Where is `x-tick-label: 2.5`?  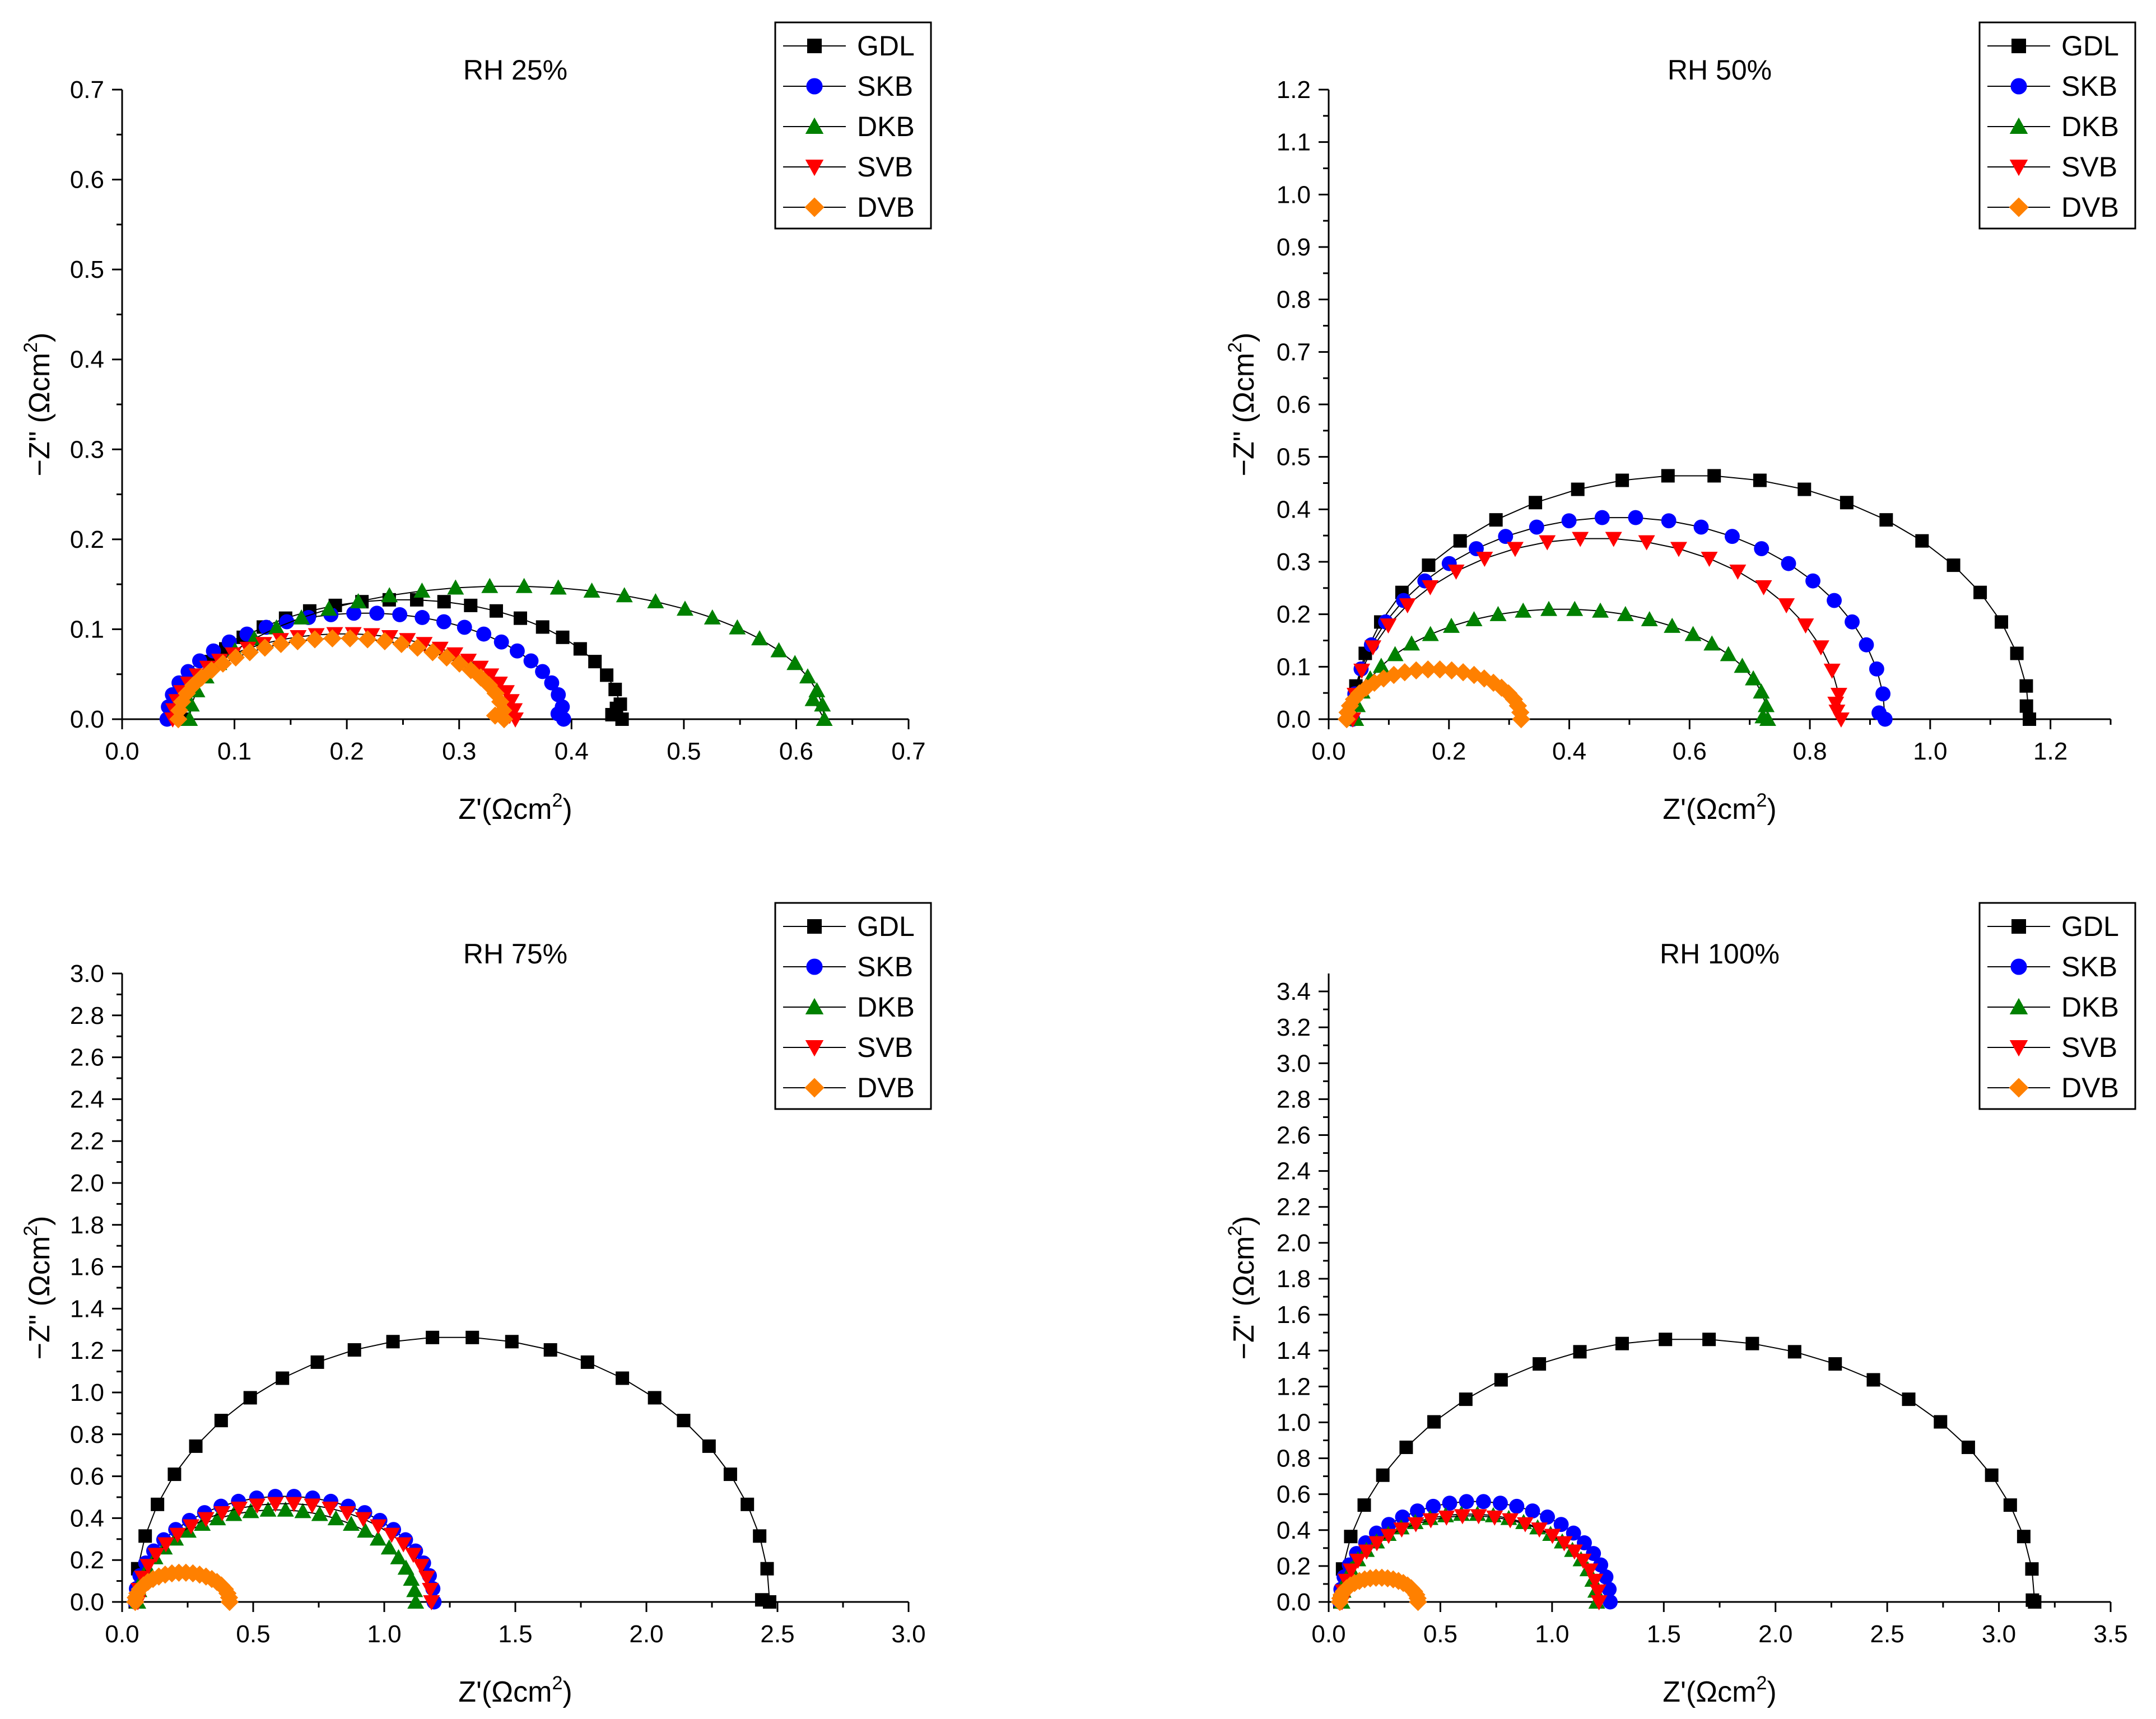
x-tick-label: 2.5 is located at coordinates (777, 1634).